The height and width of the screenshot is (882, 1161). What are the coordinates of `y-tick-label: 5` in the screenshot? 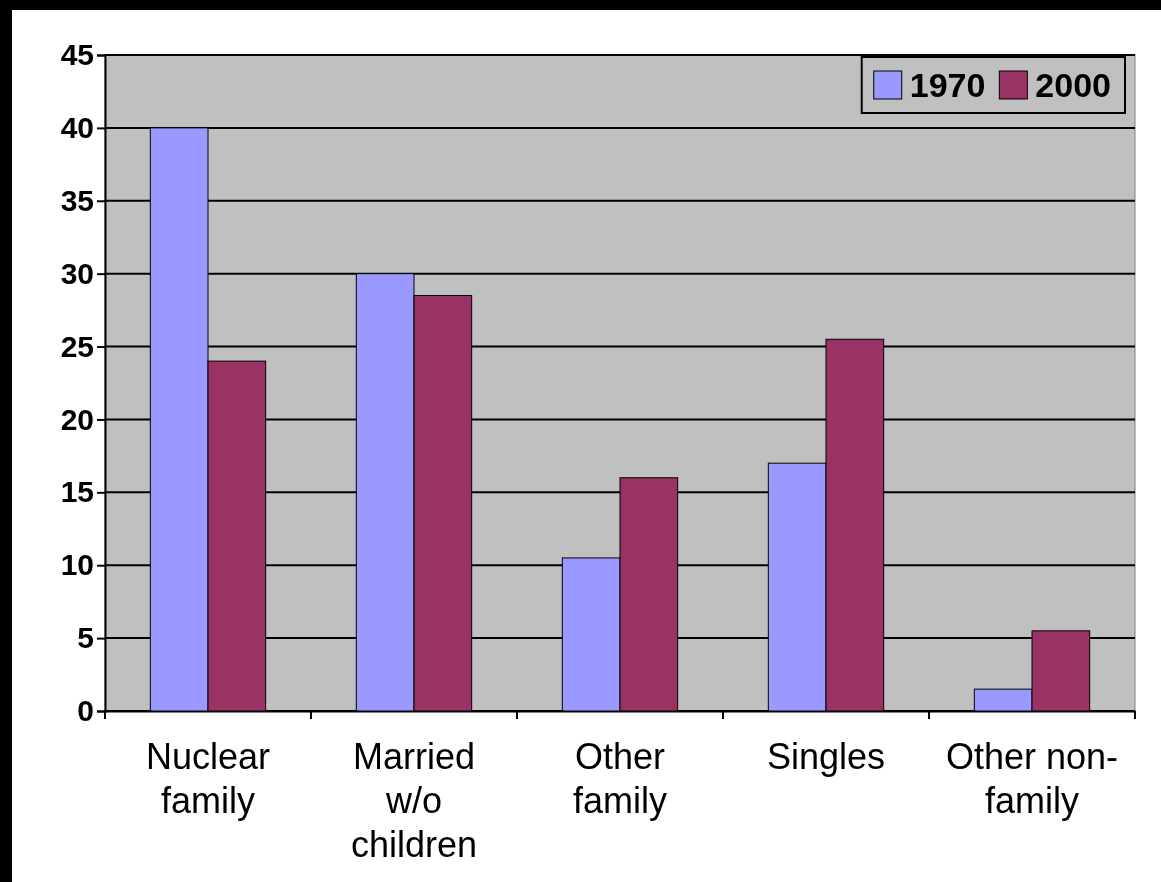 It's located at (85, 638).